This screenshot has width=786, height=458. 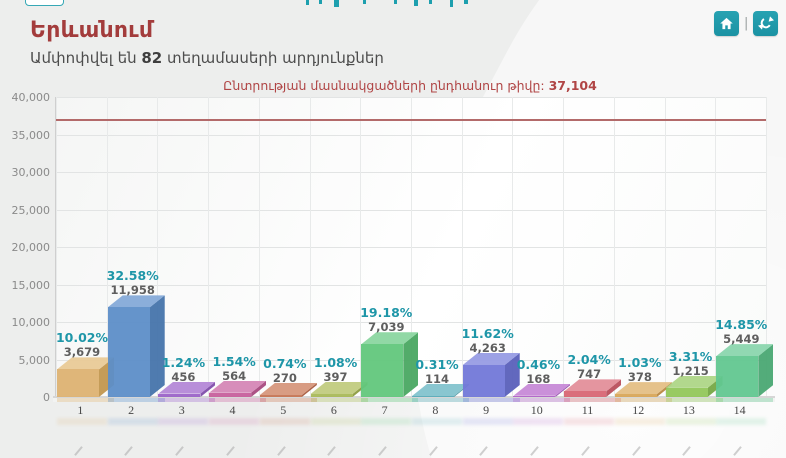 What do you see at coordinates (487, 334) in the screenshot?
I see `bar-percent-label: 11.62%` at bounding box center [487, 334].